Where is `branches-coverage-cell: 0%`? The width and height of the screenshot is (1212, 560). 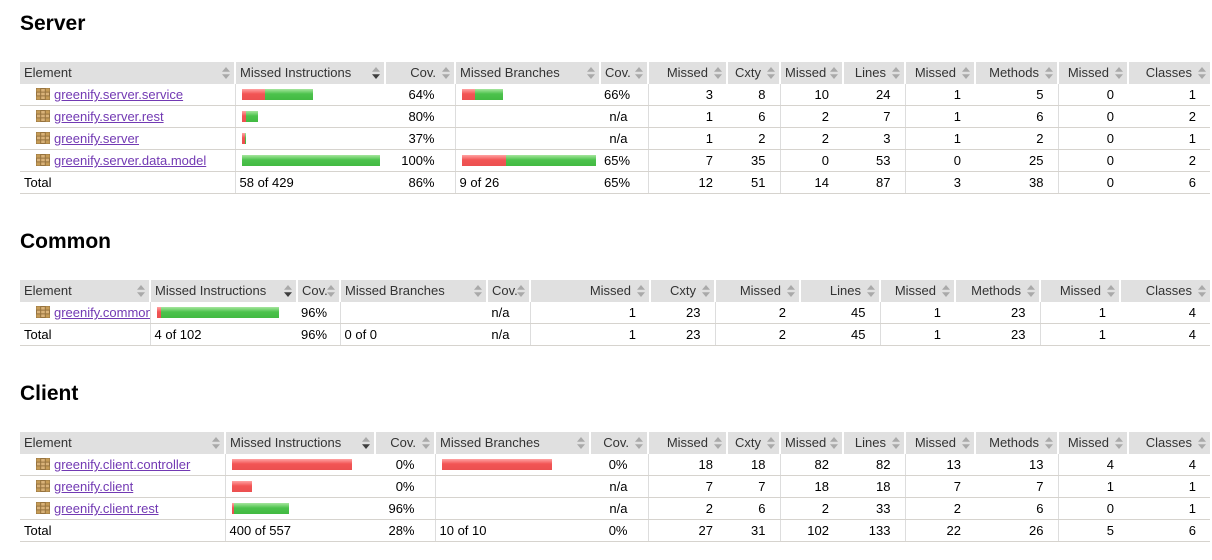 branches-coverage-cell: 0% is located at coordinates (619, 465).